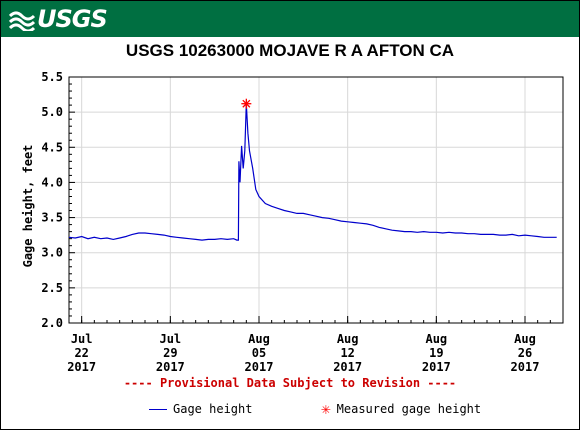 The image size is (580, 430). I want to click on legend-line-swatch, so click(158, 409).